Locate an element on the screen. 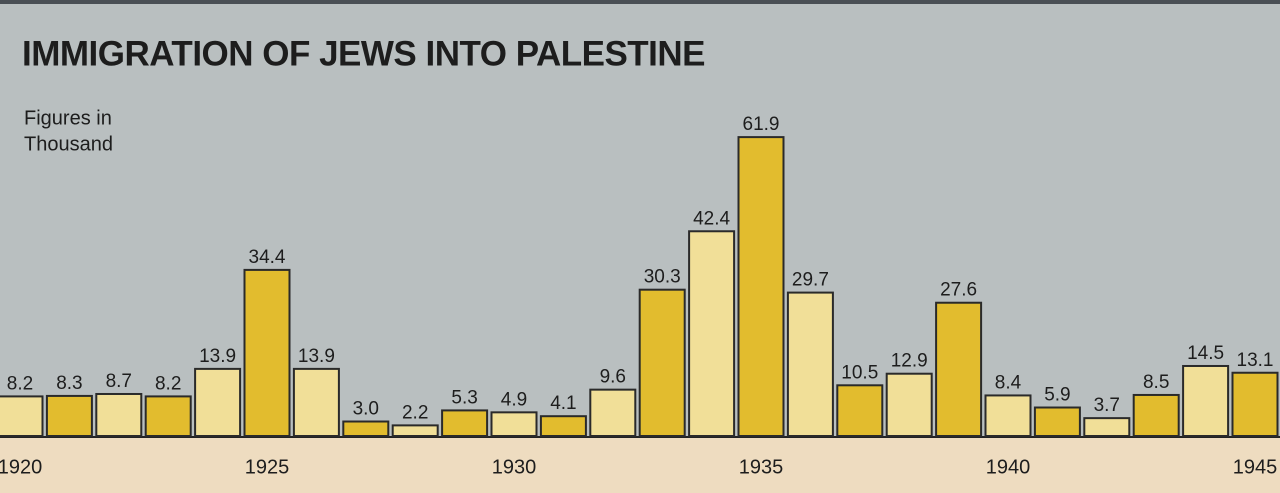  x-tick-label: 1940 is located at coordinates (1008, 467).